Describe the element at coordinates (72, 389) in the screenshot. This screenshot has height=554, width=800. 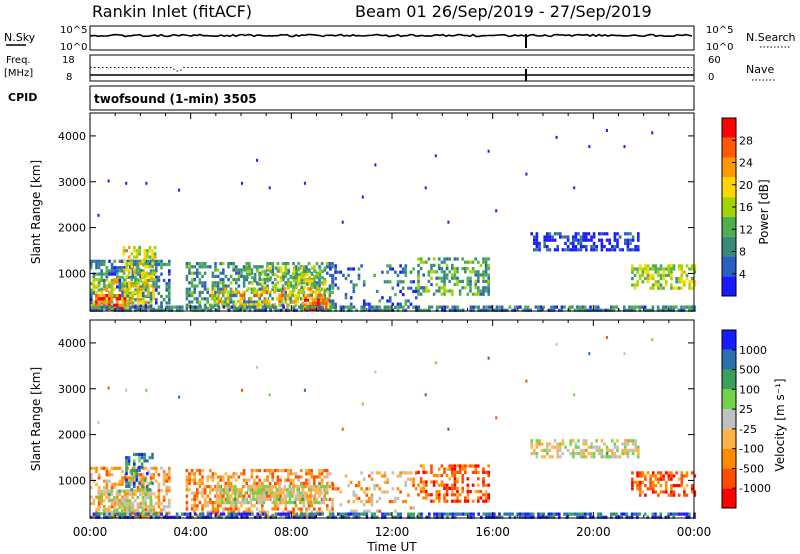
I see `y-tick-label: 3000` at that location.